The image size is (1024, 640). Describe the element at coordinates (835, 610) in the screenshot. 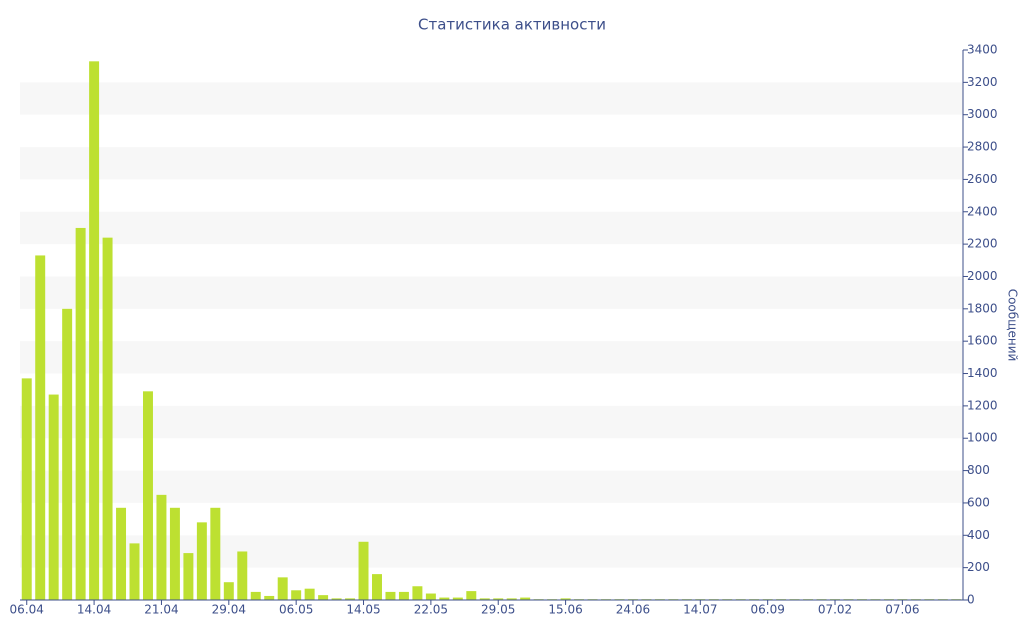

I see `x-tick-label: 07.02` at that location.